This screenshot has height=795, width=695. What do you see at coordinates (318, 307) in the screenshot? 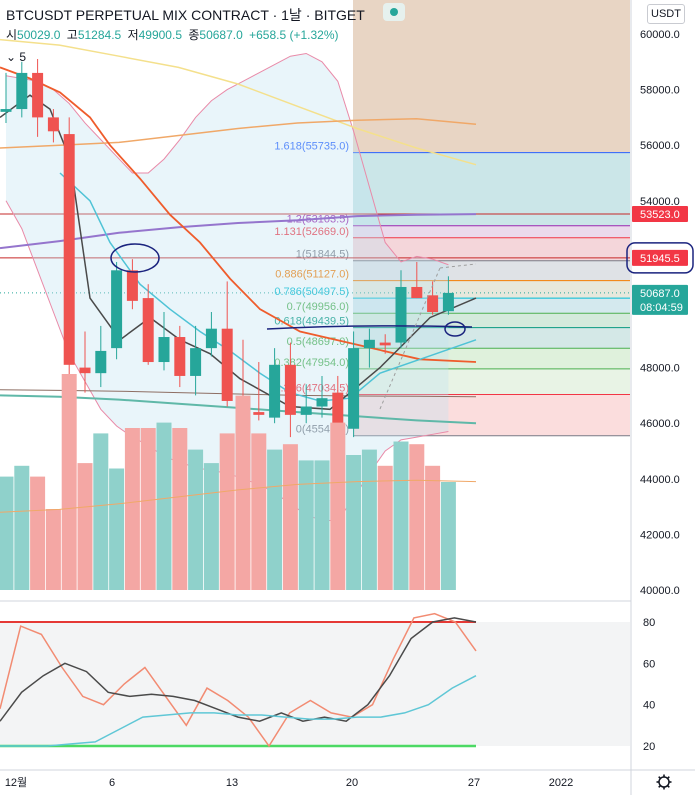
I see `fib-level-label: 0.7(49956.0)` at bounding box center [318, 307].